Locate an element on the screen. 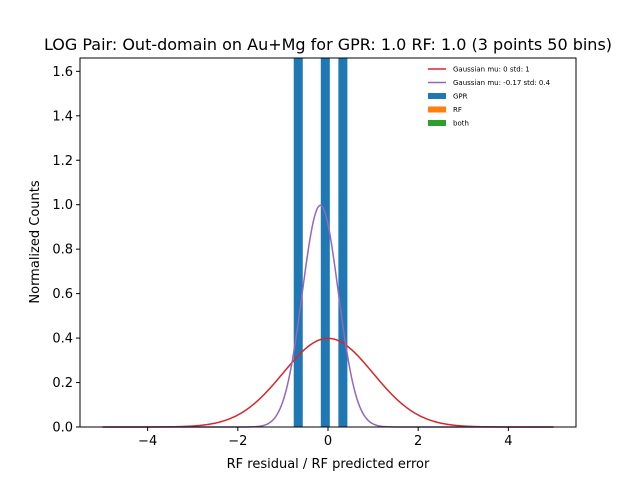 This screenshot has width=640, height=480. legend-label-curve-0: Gaussian mu: 0 std: 1 is located at coordinates (491, 70).